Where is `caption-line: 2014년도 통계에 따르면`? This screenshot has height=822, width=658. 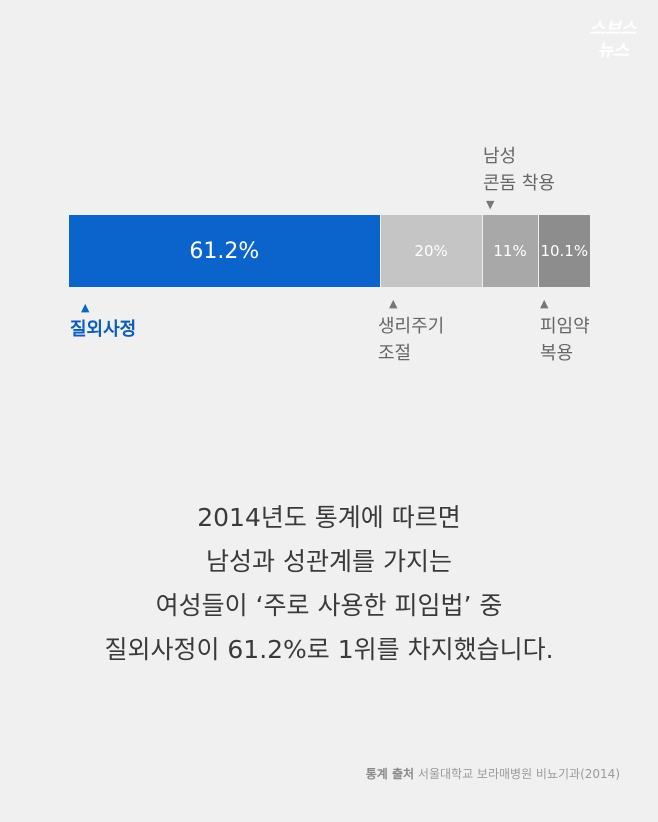
caption-line: 2014년도 통계에 따르면 is located at coordinates (329, 517).